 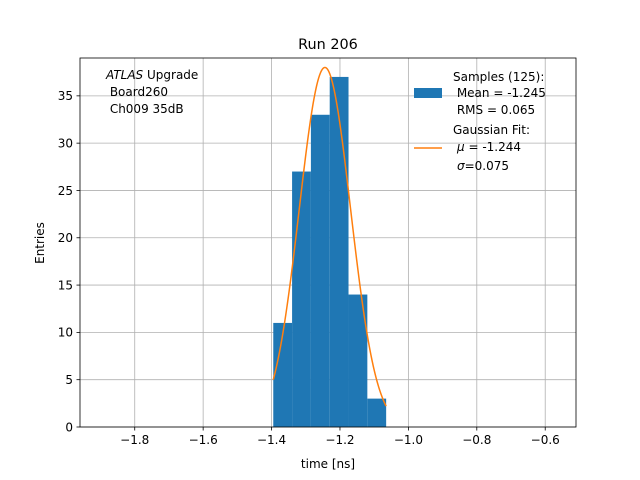 What do you see at coordinates (271, 440) in the screenshot?
I see `x-tick-label: −1.4` at bounding box center [271, 440].